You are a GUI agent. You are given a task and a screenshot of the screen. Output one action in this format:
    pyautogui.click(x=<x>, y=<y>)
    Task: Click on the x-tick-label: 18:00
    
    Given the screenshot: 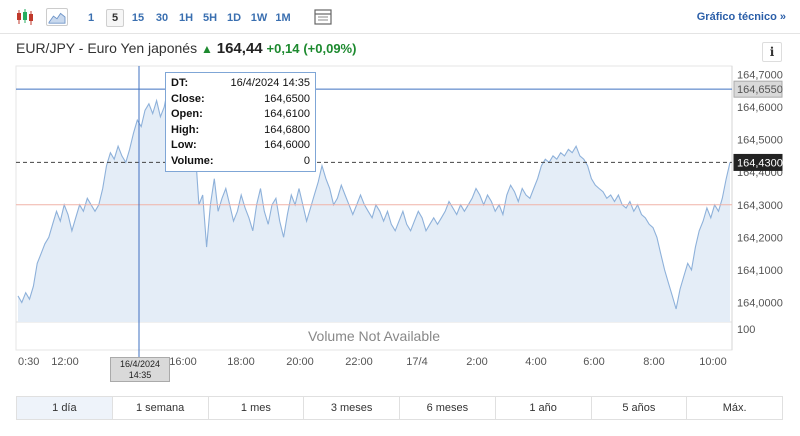 What is the action you would take?
    pyautogui.click(x=241, y=362)
    